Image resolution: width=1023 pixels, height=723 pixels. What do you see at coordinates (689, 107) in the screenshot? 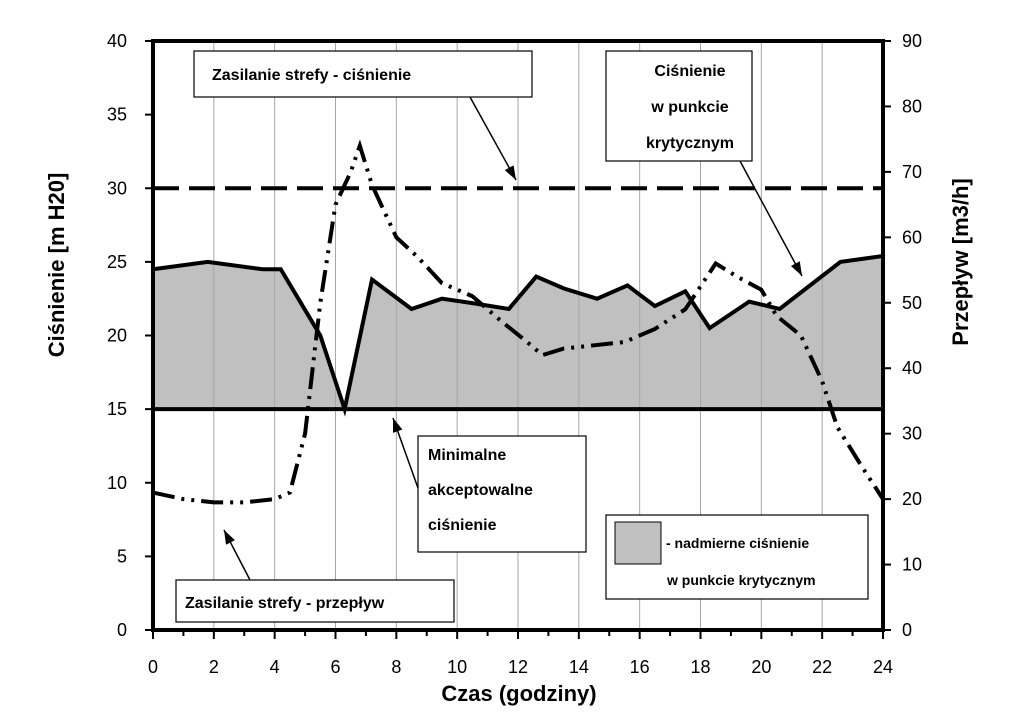
I see `annotation-text: w punkcie` at bounding box center [689, 107].